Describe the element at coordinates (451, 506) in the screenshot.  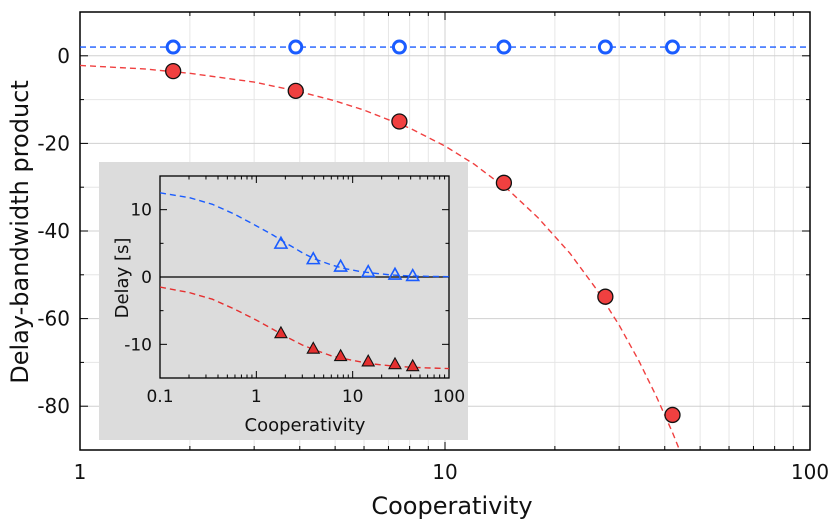
I see `main-x-axis-label: Cooperativity` at that location.